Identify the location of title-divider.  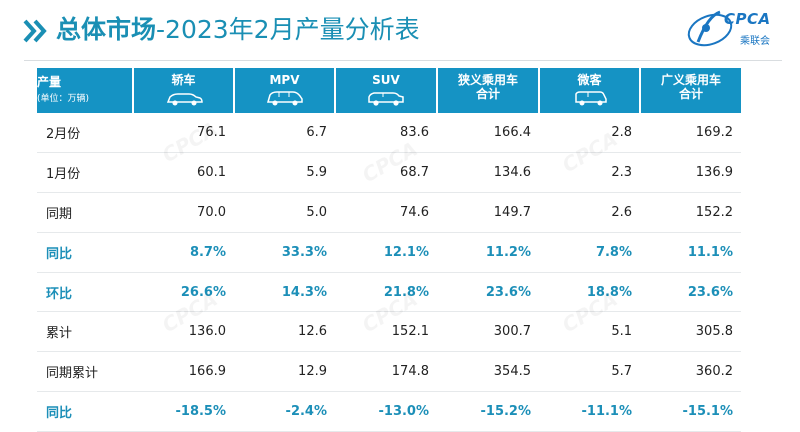
(403, 60).